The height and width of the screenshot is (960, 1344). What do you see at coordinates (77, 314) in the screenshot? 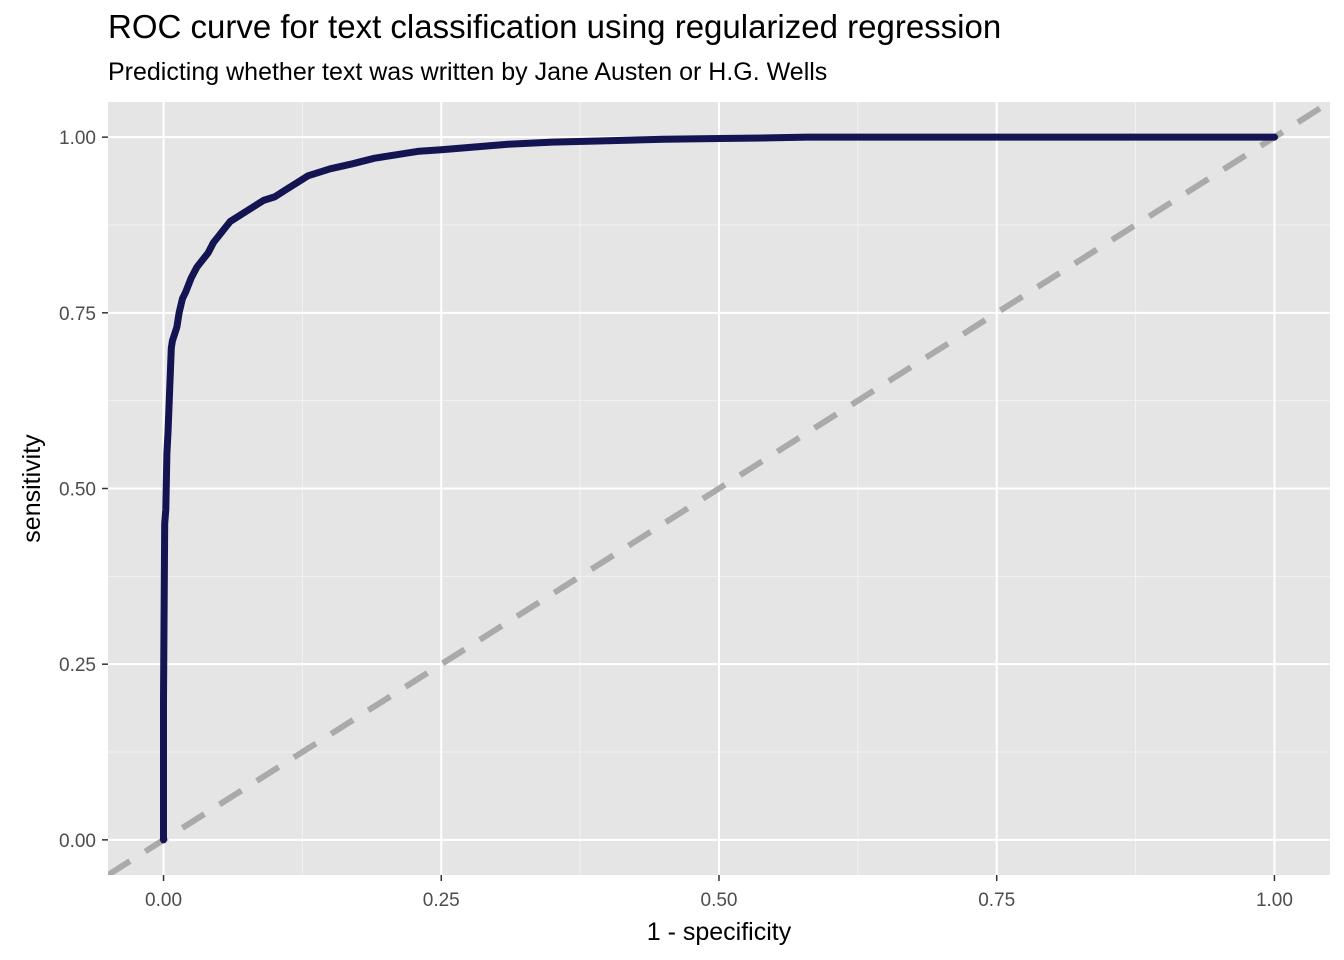
I see `y-tick-label-3: 0.75` at bounding box center [77, 314].